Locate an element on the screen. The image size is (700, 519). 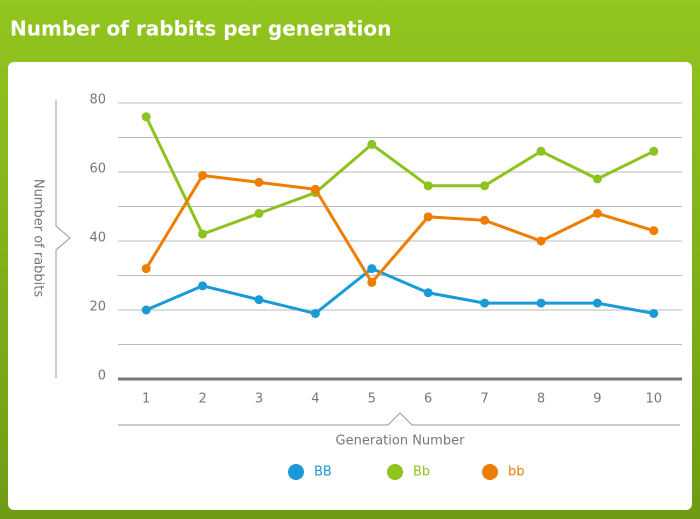
x-tick-label: 7 is located at coordinates (484, 399).